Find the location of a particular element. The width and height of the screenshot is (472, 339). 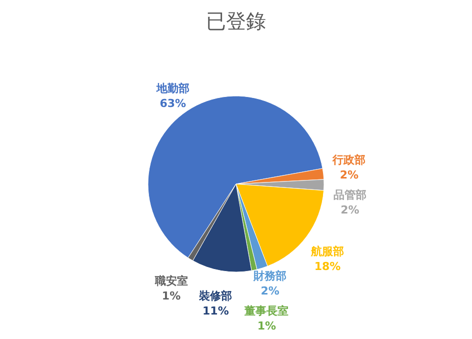

slice-label: 裝修部 is located at coordinates (215, 295).